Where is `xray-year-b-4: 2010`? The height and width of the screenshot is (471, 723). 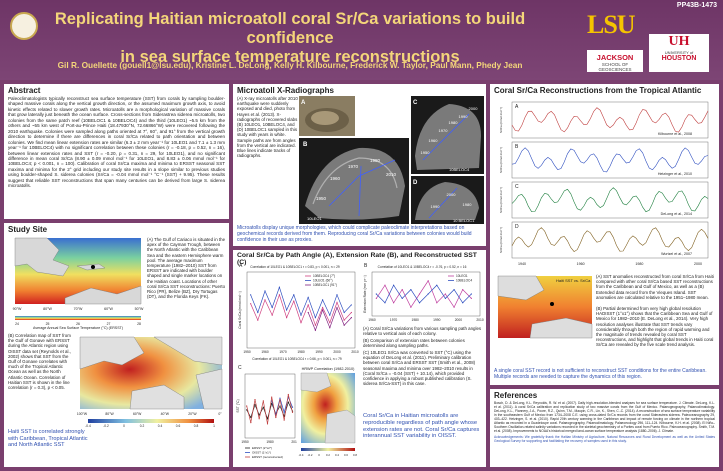 xray-year-b-4: 2010 is located at coordinates (391, 174).